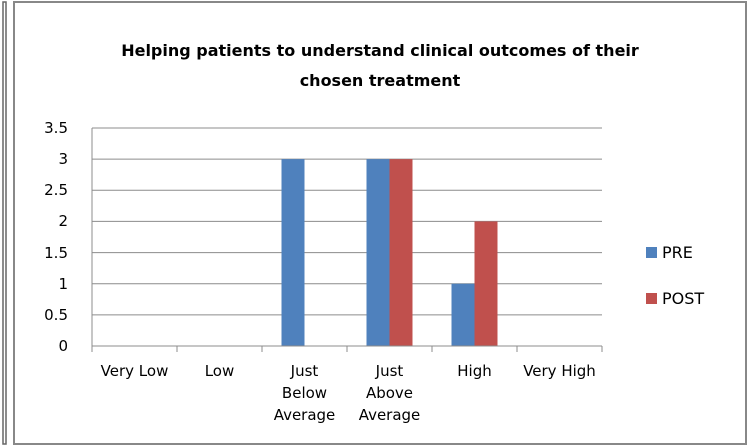  What do you see at coordinates (559, 371) in the screenshot?
I see `x-tick-label: Very High` at bounding box center [559, 371].